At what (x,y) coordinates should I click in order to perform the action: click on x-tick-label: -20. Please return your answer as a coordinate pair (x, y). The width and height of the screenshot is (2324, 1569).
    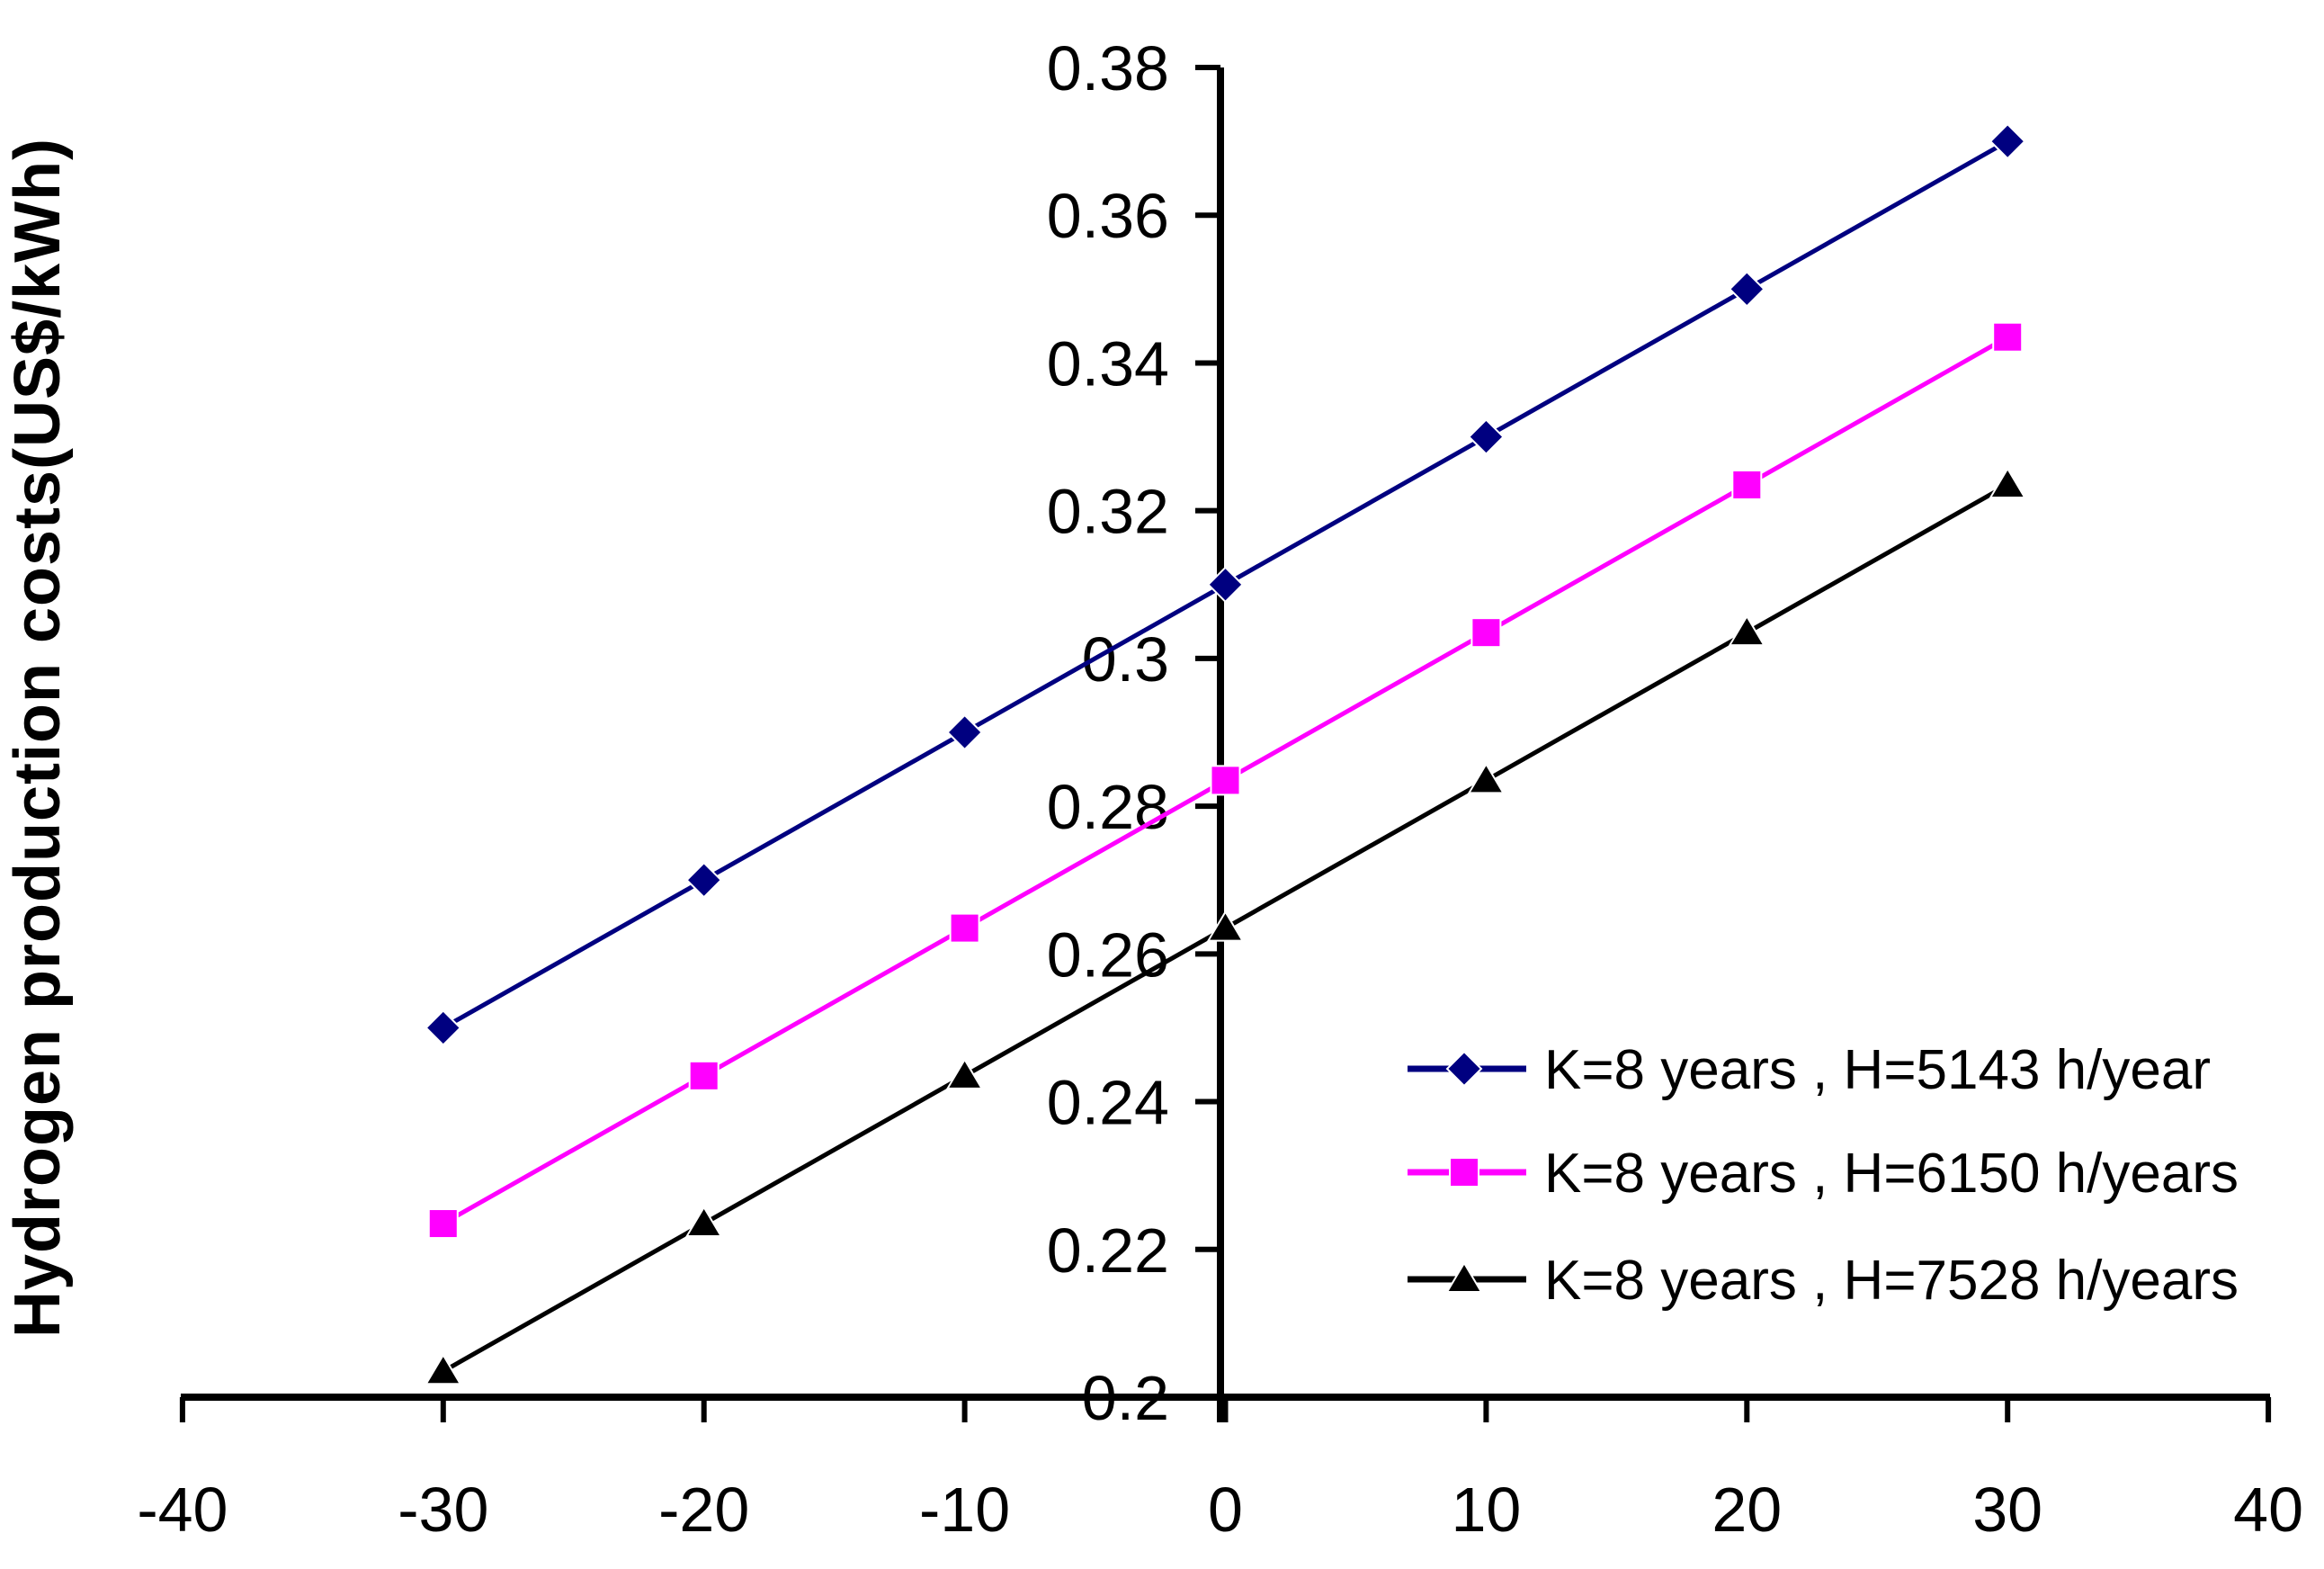
    Looking at the image, I should click on (703, 1510).